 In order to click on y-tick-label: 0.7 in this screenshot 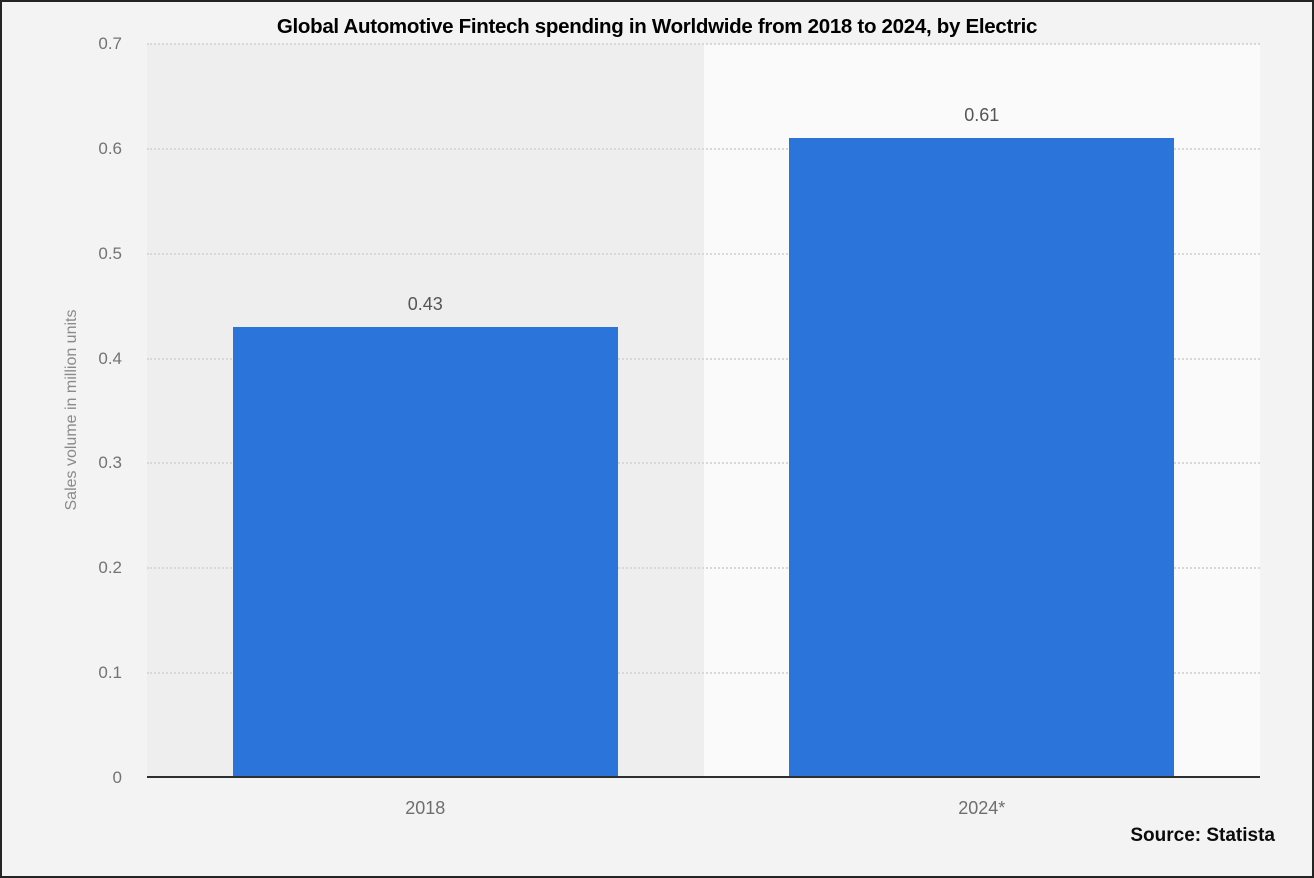, I will do `click(110, 43)`.